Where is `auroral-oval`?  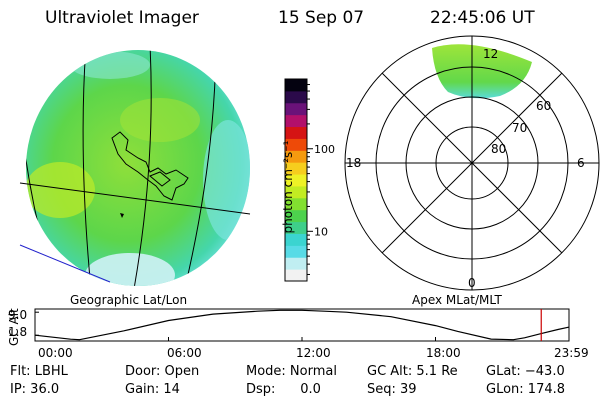
auroral-oval is located at coordinates (482, 71).